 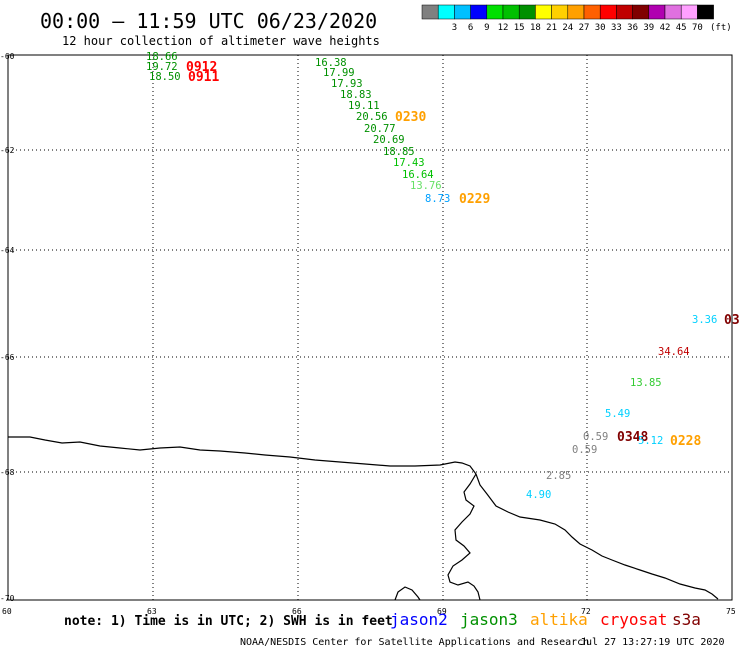 What do you see at coordinates (652, 642) in the screenshot?
I see `footer-timestamp: Jul 27 13:27:19 UTC 2020` at bounding box center [652, 642].